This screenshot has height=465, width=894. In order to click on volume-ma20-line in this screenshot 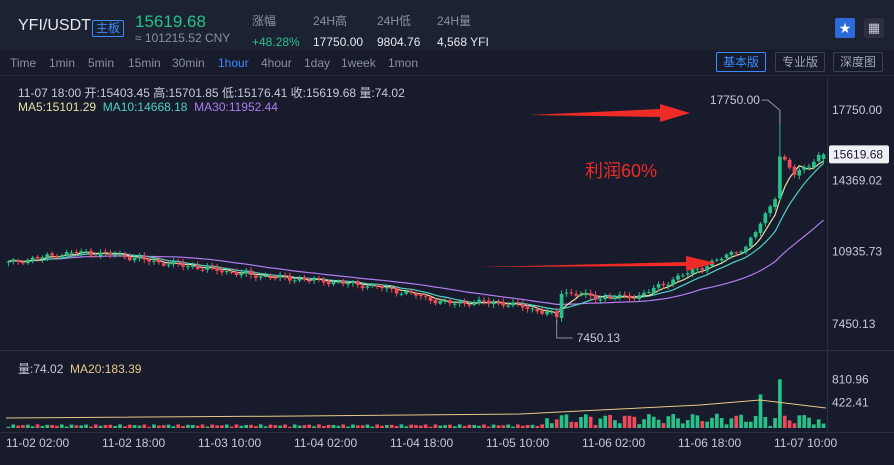, I will do `click(416, 409)`.